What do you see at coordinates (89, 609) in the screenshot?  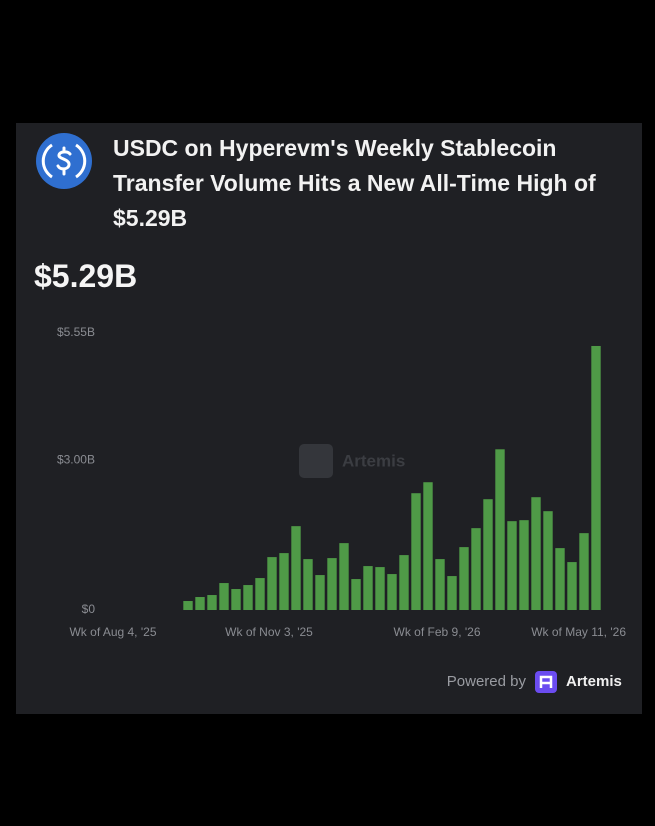 I see `y-tick-label: $0` at bounding box center [89, 609].